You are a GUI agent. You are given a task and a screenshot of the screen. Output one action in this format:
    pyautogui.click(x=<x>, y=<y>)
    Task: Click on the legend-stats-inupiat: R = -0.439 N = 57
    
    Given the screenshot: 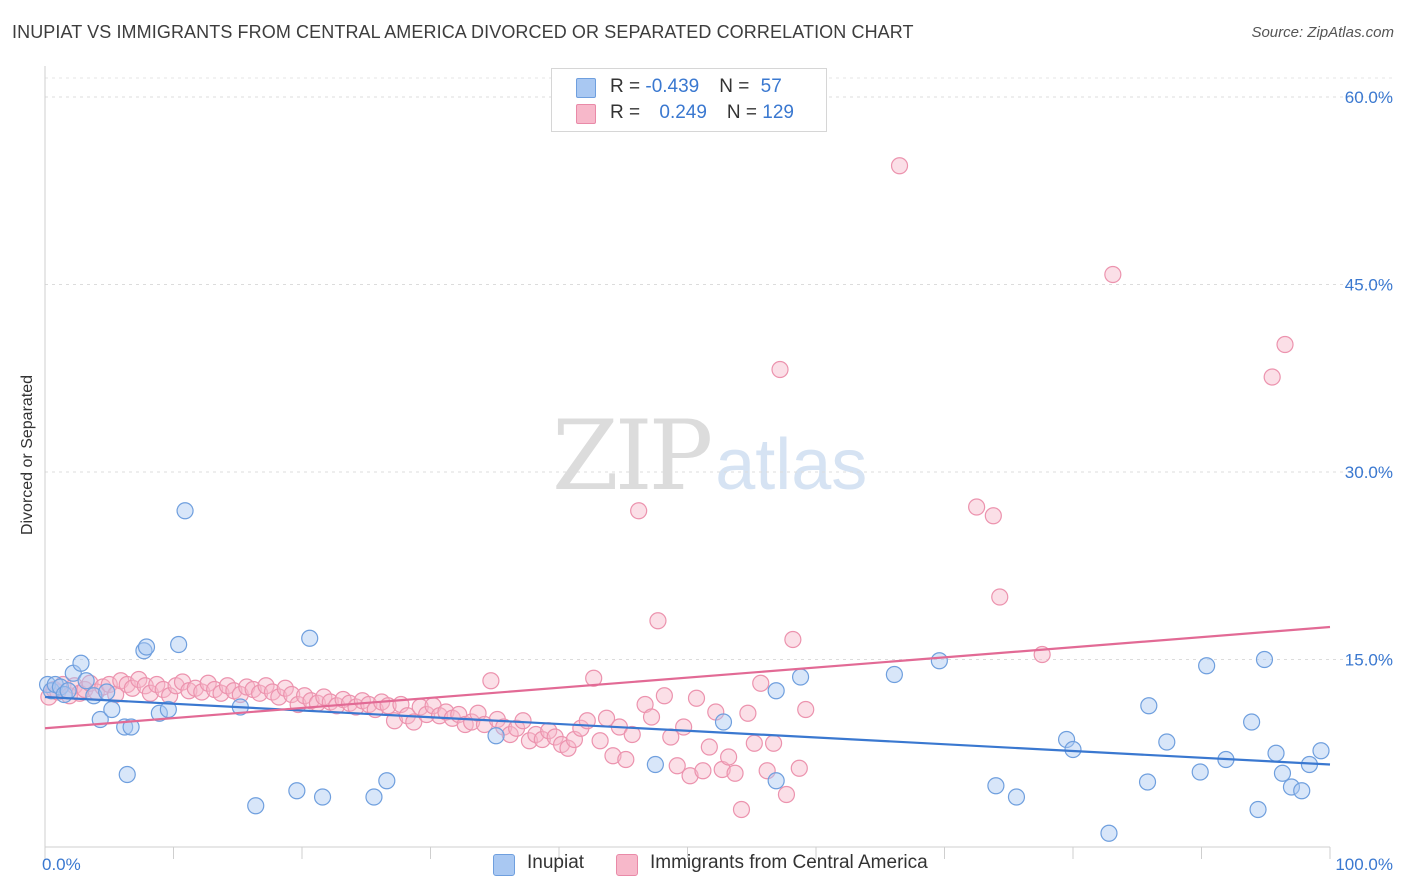 What is the action you would take?
    pyautogui.click(x=696, y=86)
    